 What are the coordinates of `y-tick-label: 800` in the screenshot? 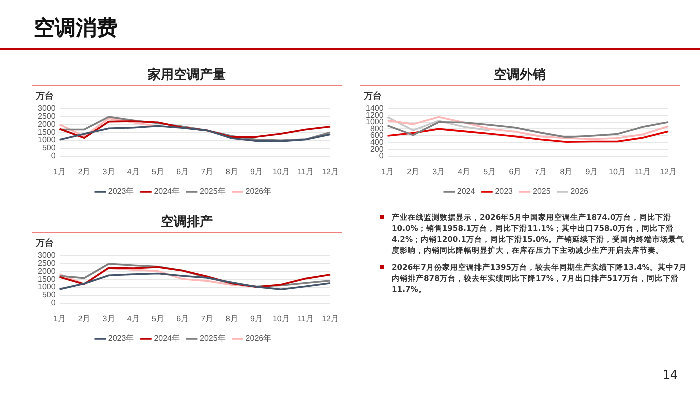 It's located at (377, 129).